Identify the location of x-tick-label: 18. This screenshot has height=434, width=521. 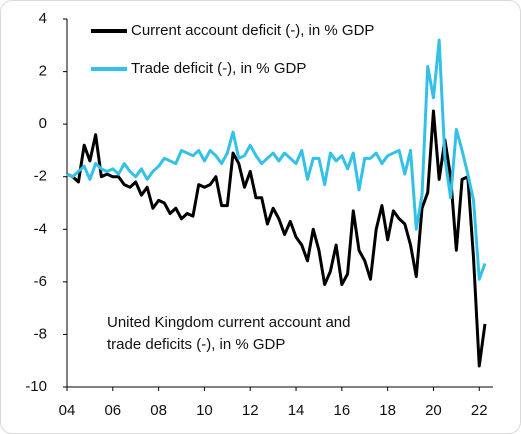
(387, 410).